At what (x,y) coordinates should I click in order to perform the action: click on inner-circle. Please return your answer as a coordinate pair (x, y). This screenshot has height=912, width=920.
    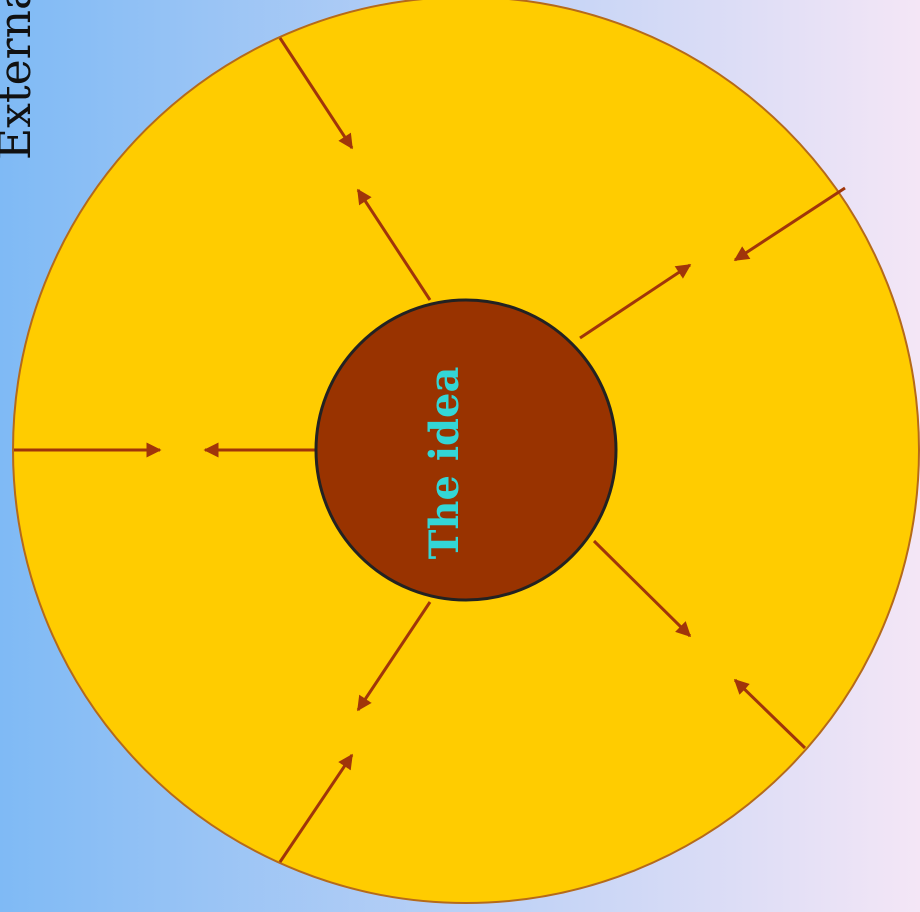
    Looking at the image, I should click on (466, 450).